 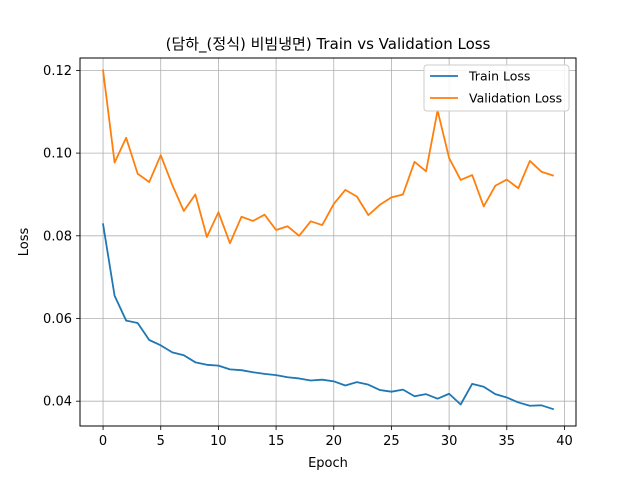 What do you see at coordinates (103, 441) in the screenshot?
I see `x-tick-label: 0` at bounding box center [103, 441].